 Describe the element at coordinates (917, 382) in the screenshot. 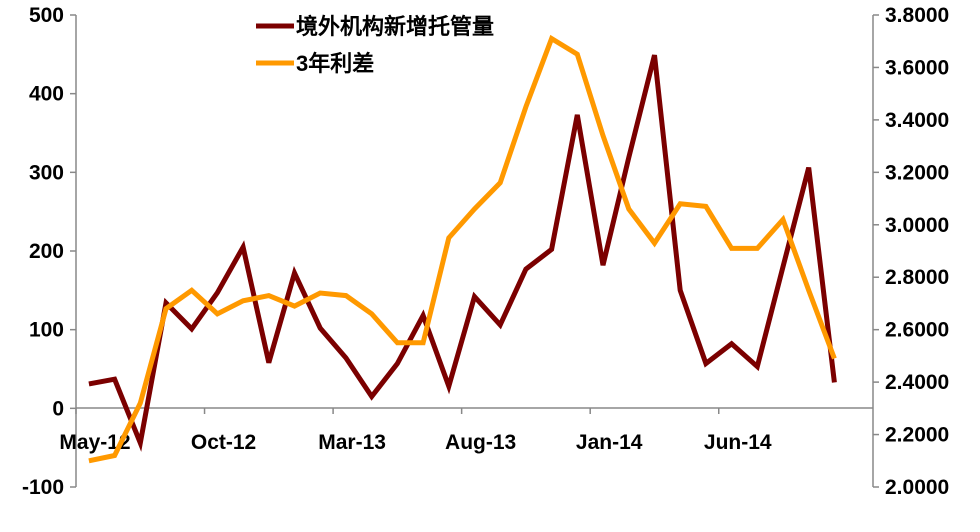

I see `right-tick-label: 2.4000` at that location.